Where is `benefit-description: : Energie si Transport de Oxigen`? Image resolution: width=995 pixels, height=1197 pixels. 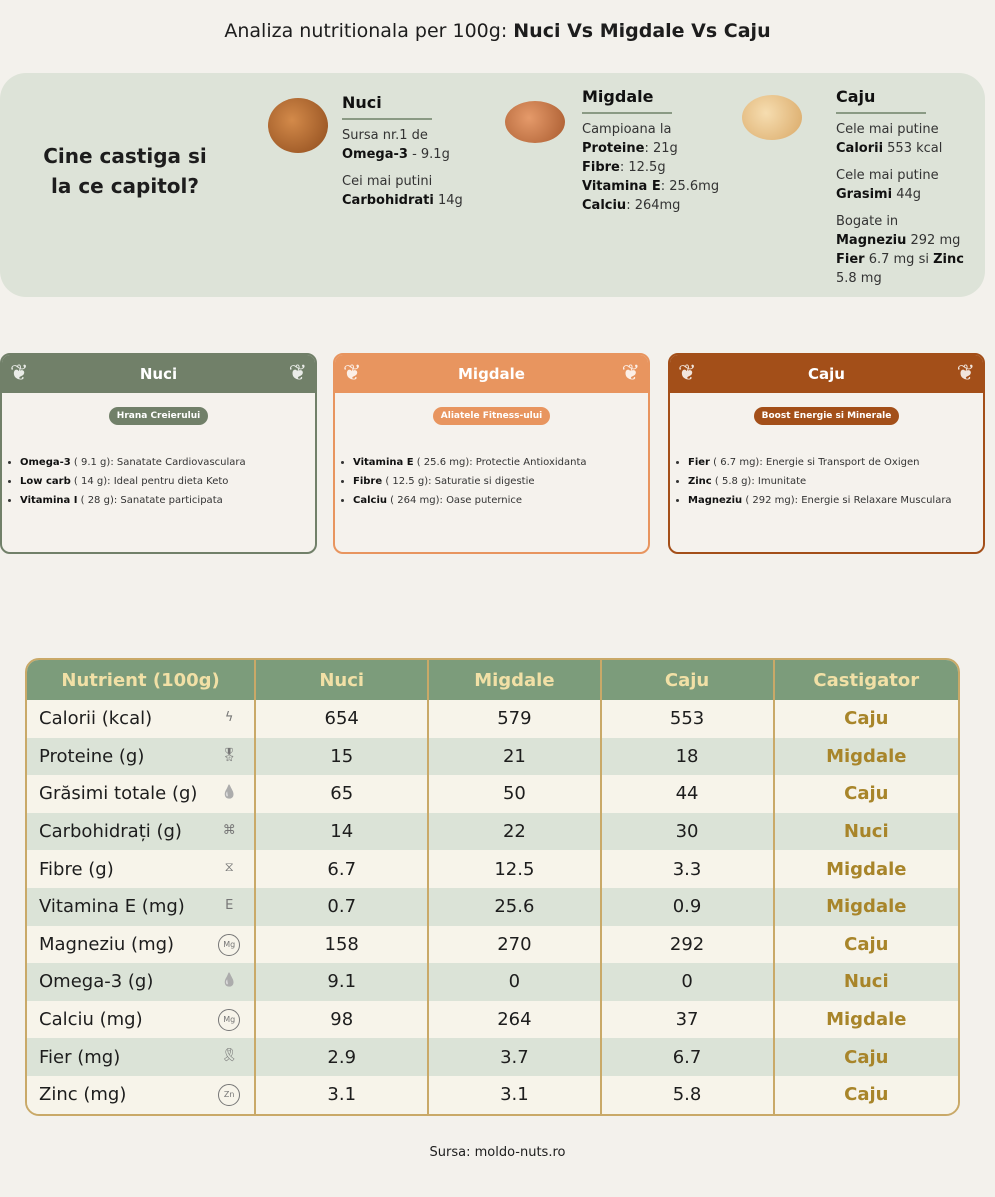 benefit-description: : Energie si Transport de Oxigen is located at coordinates (839, 462).